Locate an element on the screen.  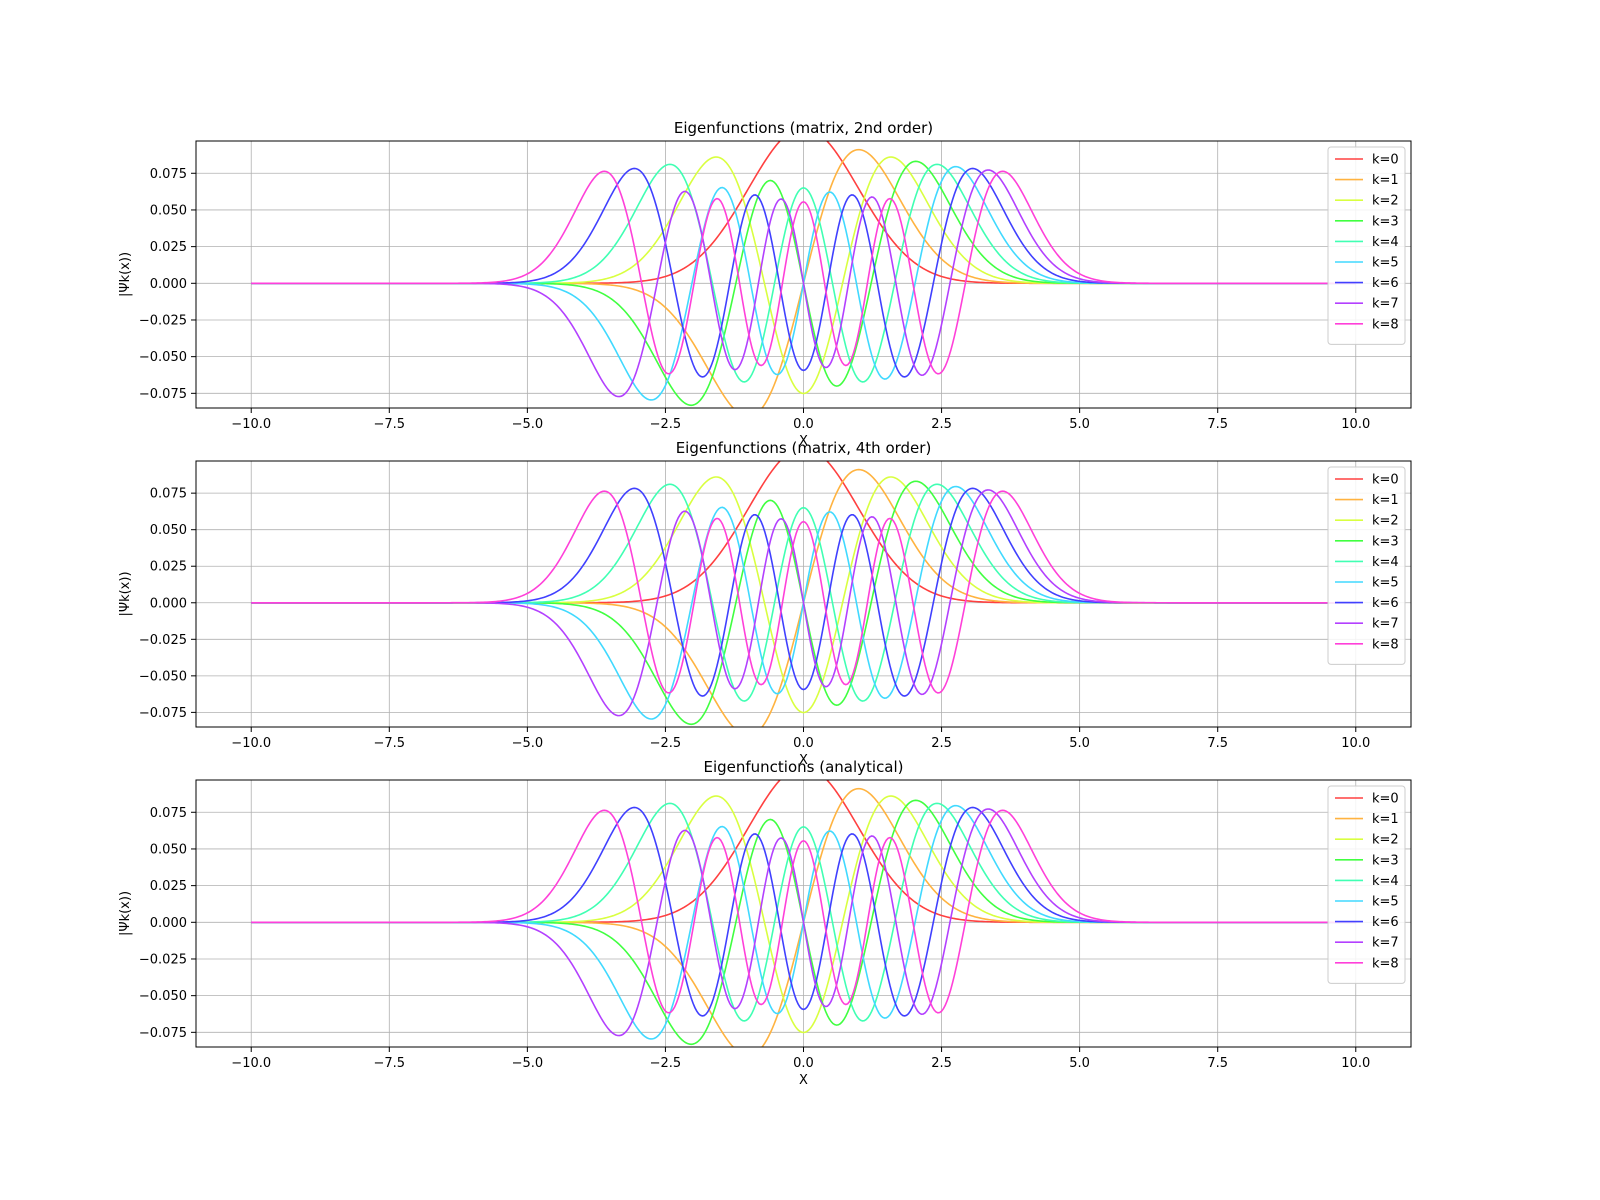
chart-title: Eigenfunctions (matrix, 4th order) is located at coordinates (804, 448).